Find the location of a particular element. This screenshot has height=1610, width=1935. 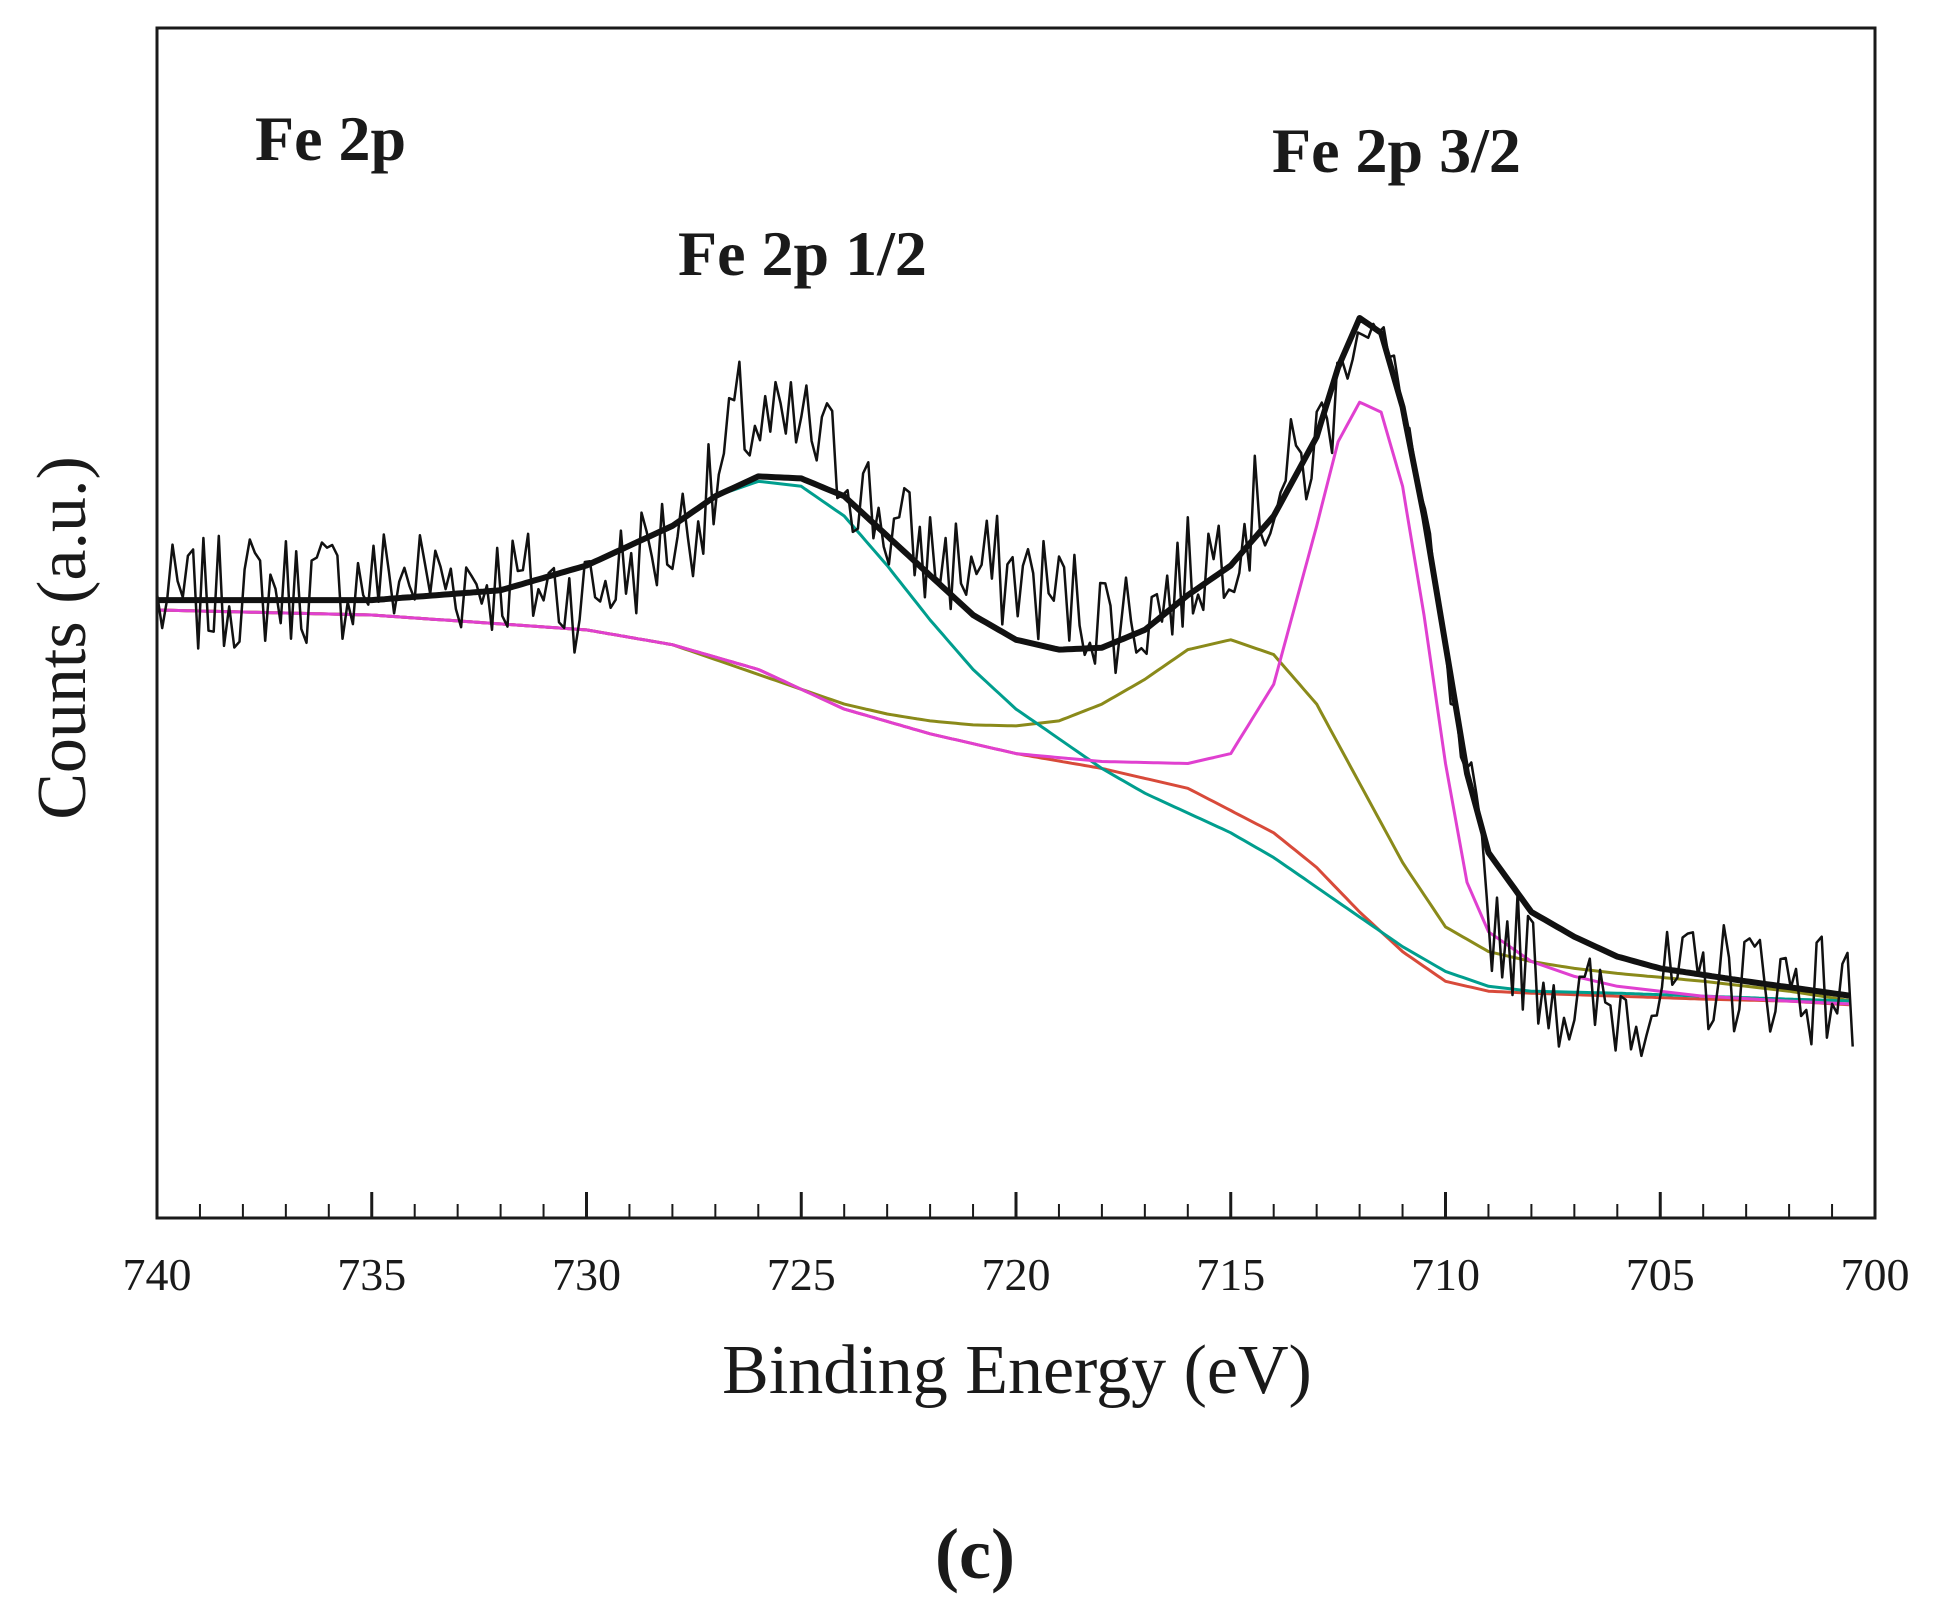

x-tick-label: 730 is located at coordinates (586, 1274).